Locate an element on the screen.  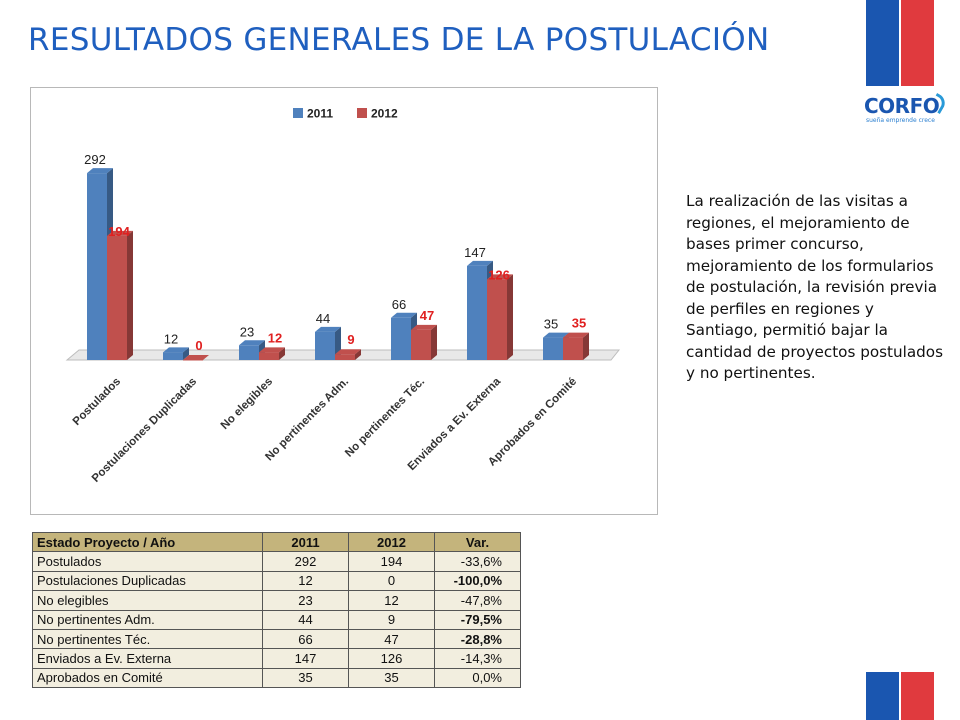
row-variation: -28,8% is located at coordinates (477, 639).